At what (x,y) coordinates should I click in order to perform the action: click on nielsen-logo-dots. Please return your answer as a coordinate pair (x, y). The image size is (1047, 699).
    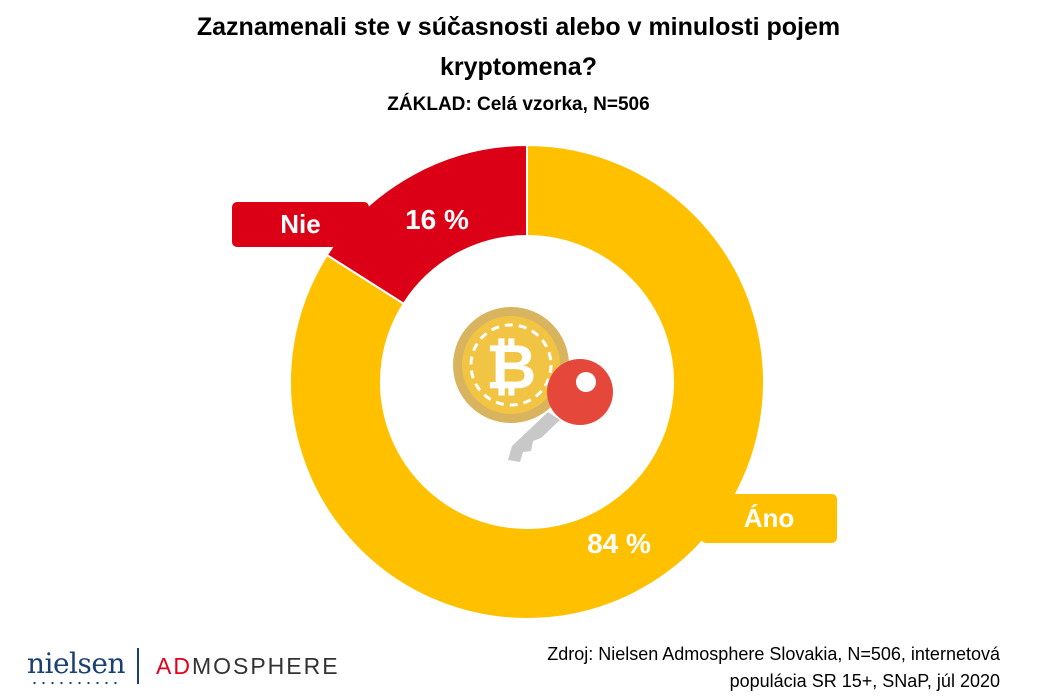
    Looking at the image, I should click on (75, 683).